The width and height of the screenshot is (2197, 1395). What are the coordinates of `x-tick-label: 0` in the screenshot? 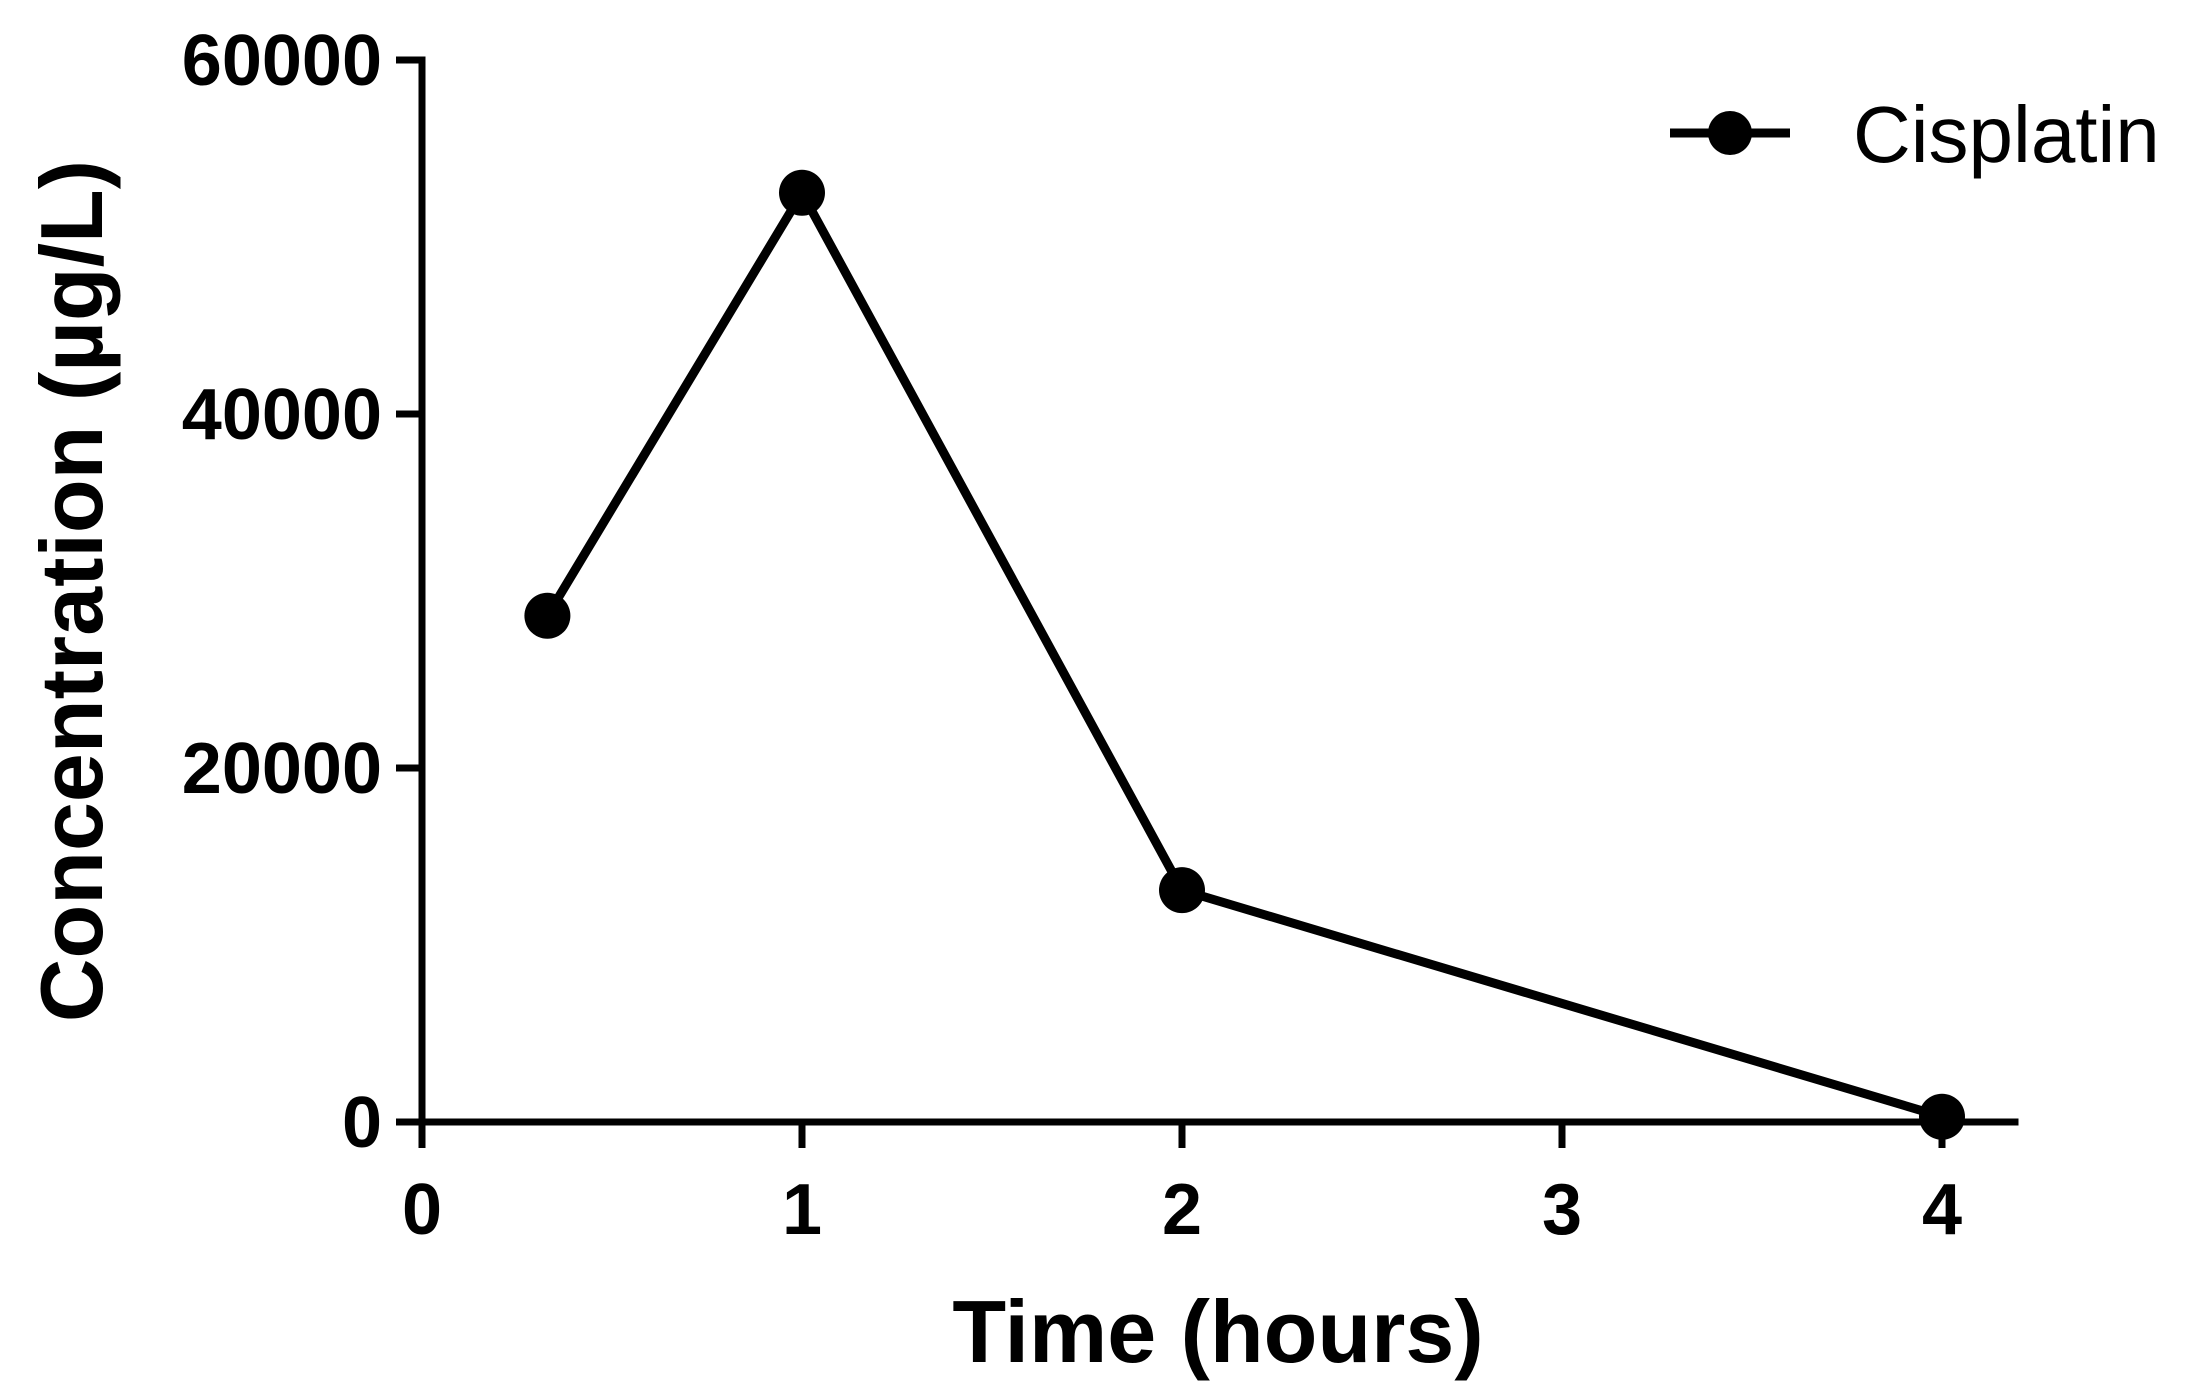 It's located at (422, 1210).